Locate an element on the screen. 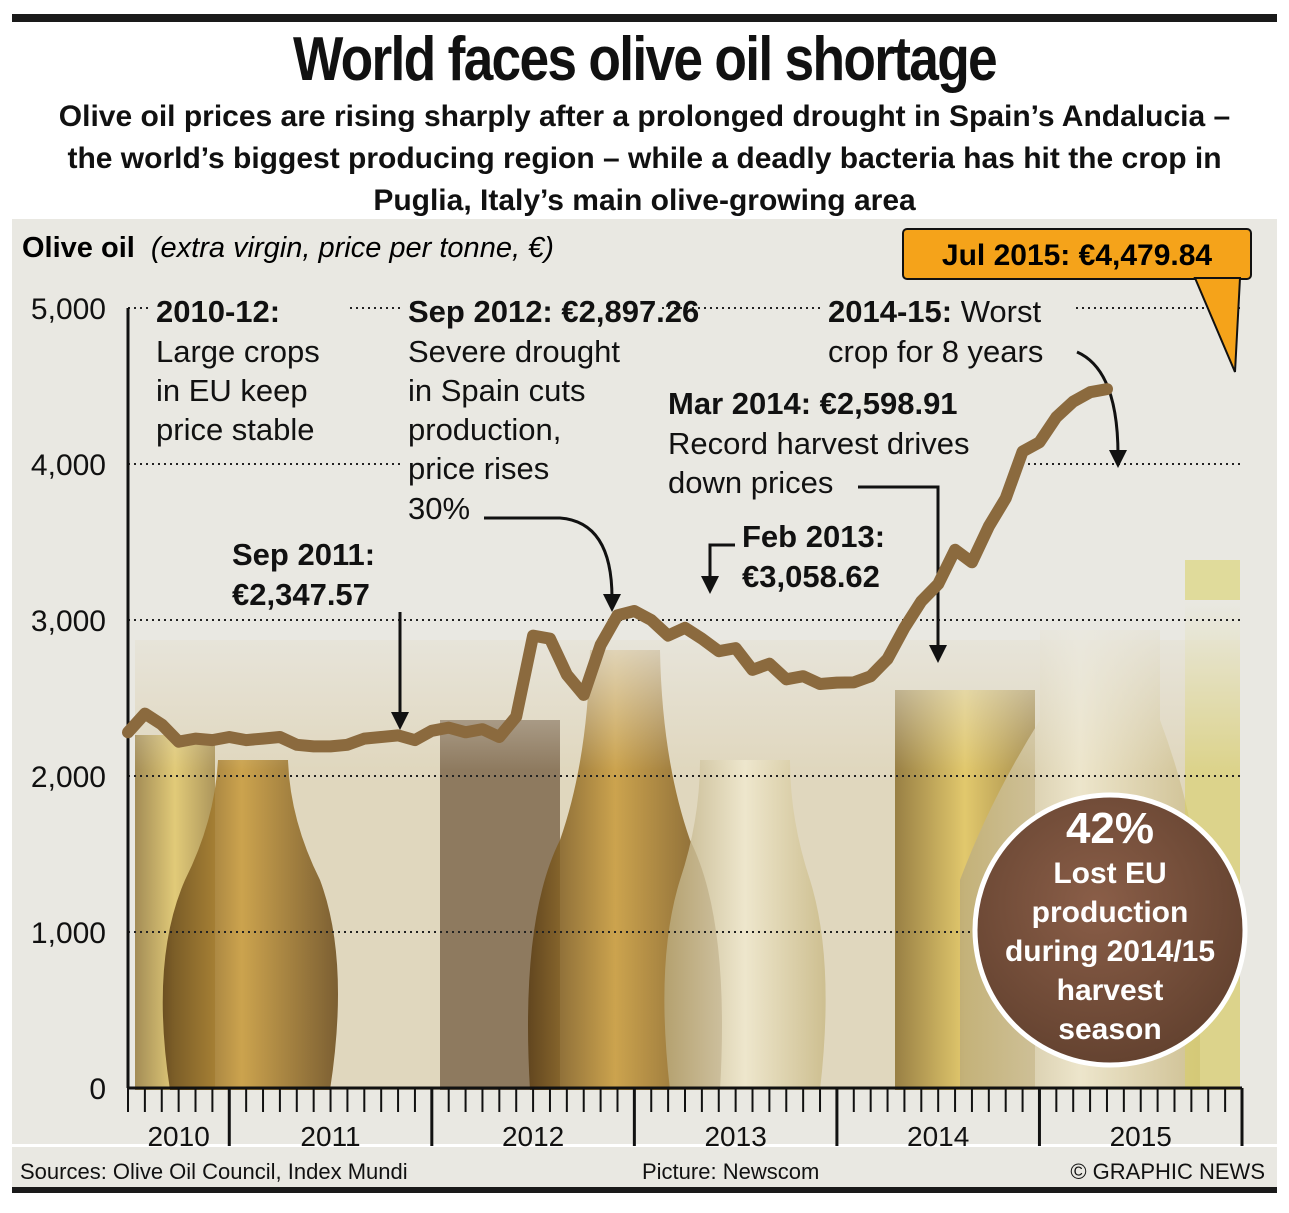 The image size is (1289, 1213). badge-line4: harvest is located at coordinates (1110, 990).